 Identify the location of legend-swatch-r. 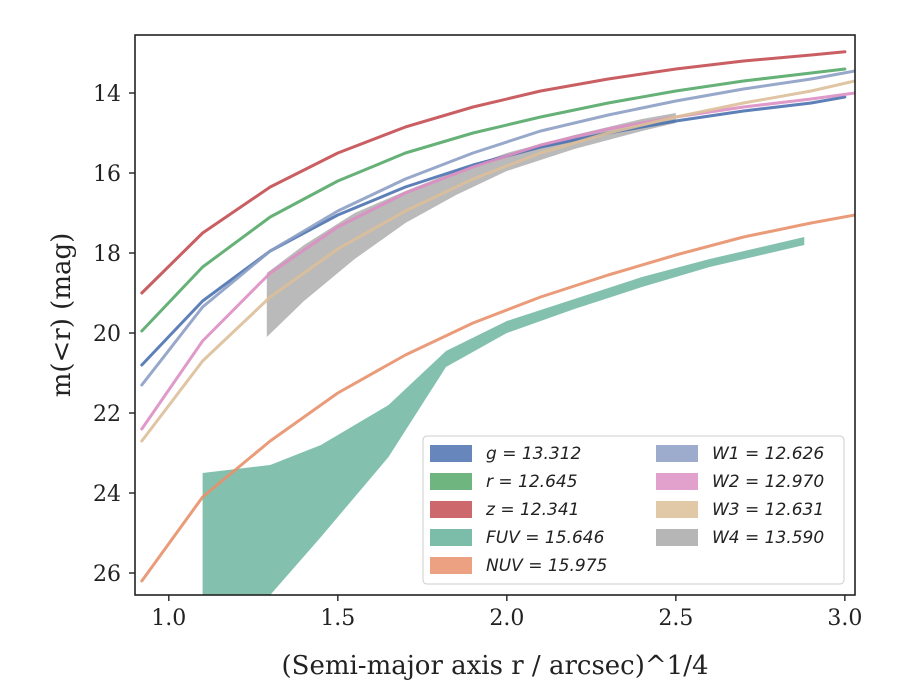
(451, 481).